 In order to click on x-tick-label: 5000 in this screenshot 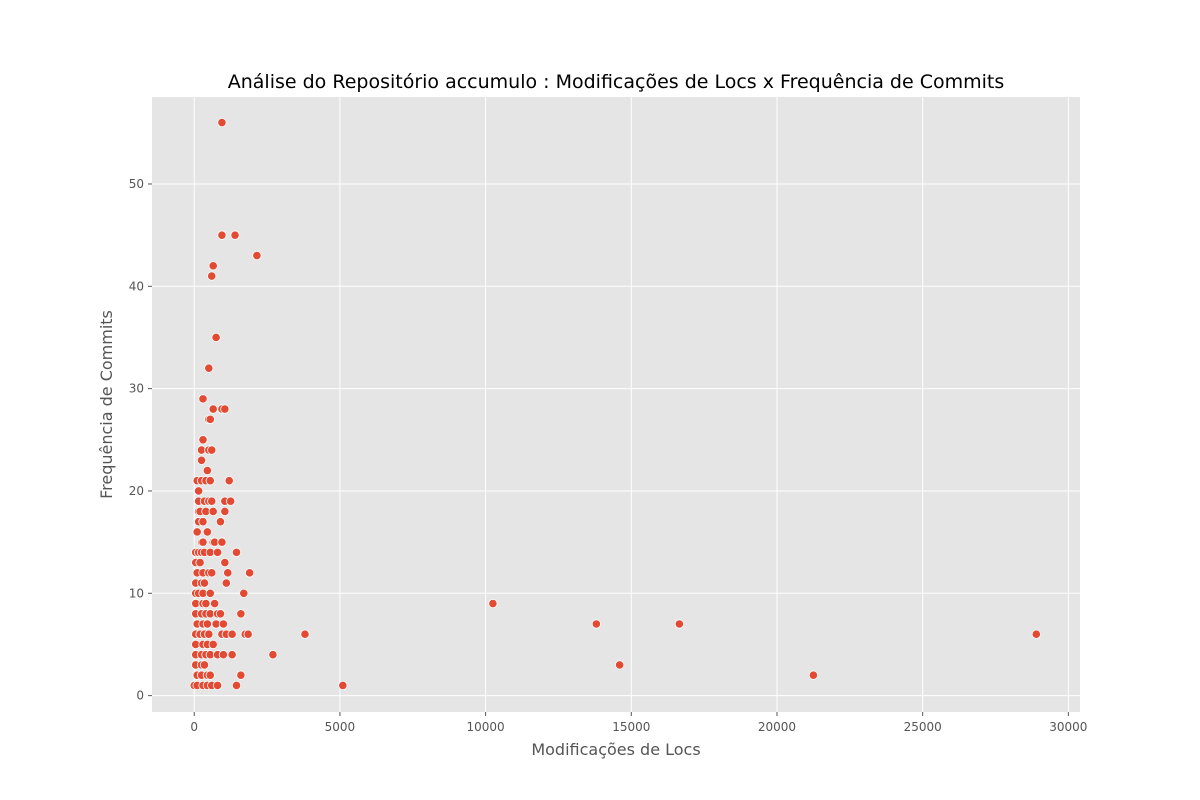, I will do `click(340, 727)`.